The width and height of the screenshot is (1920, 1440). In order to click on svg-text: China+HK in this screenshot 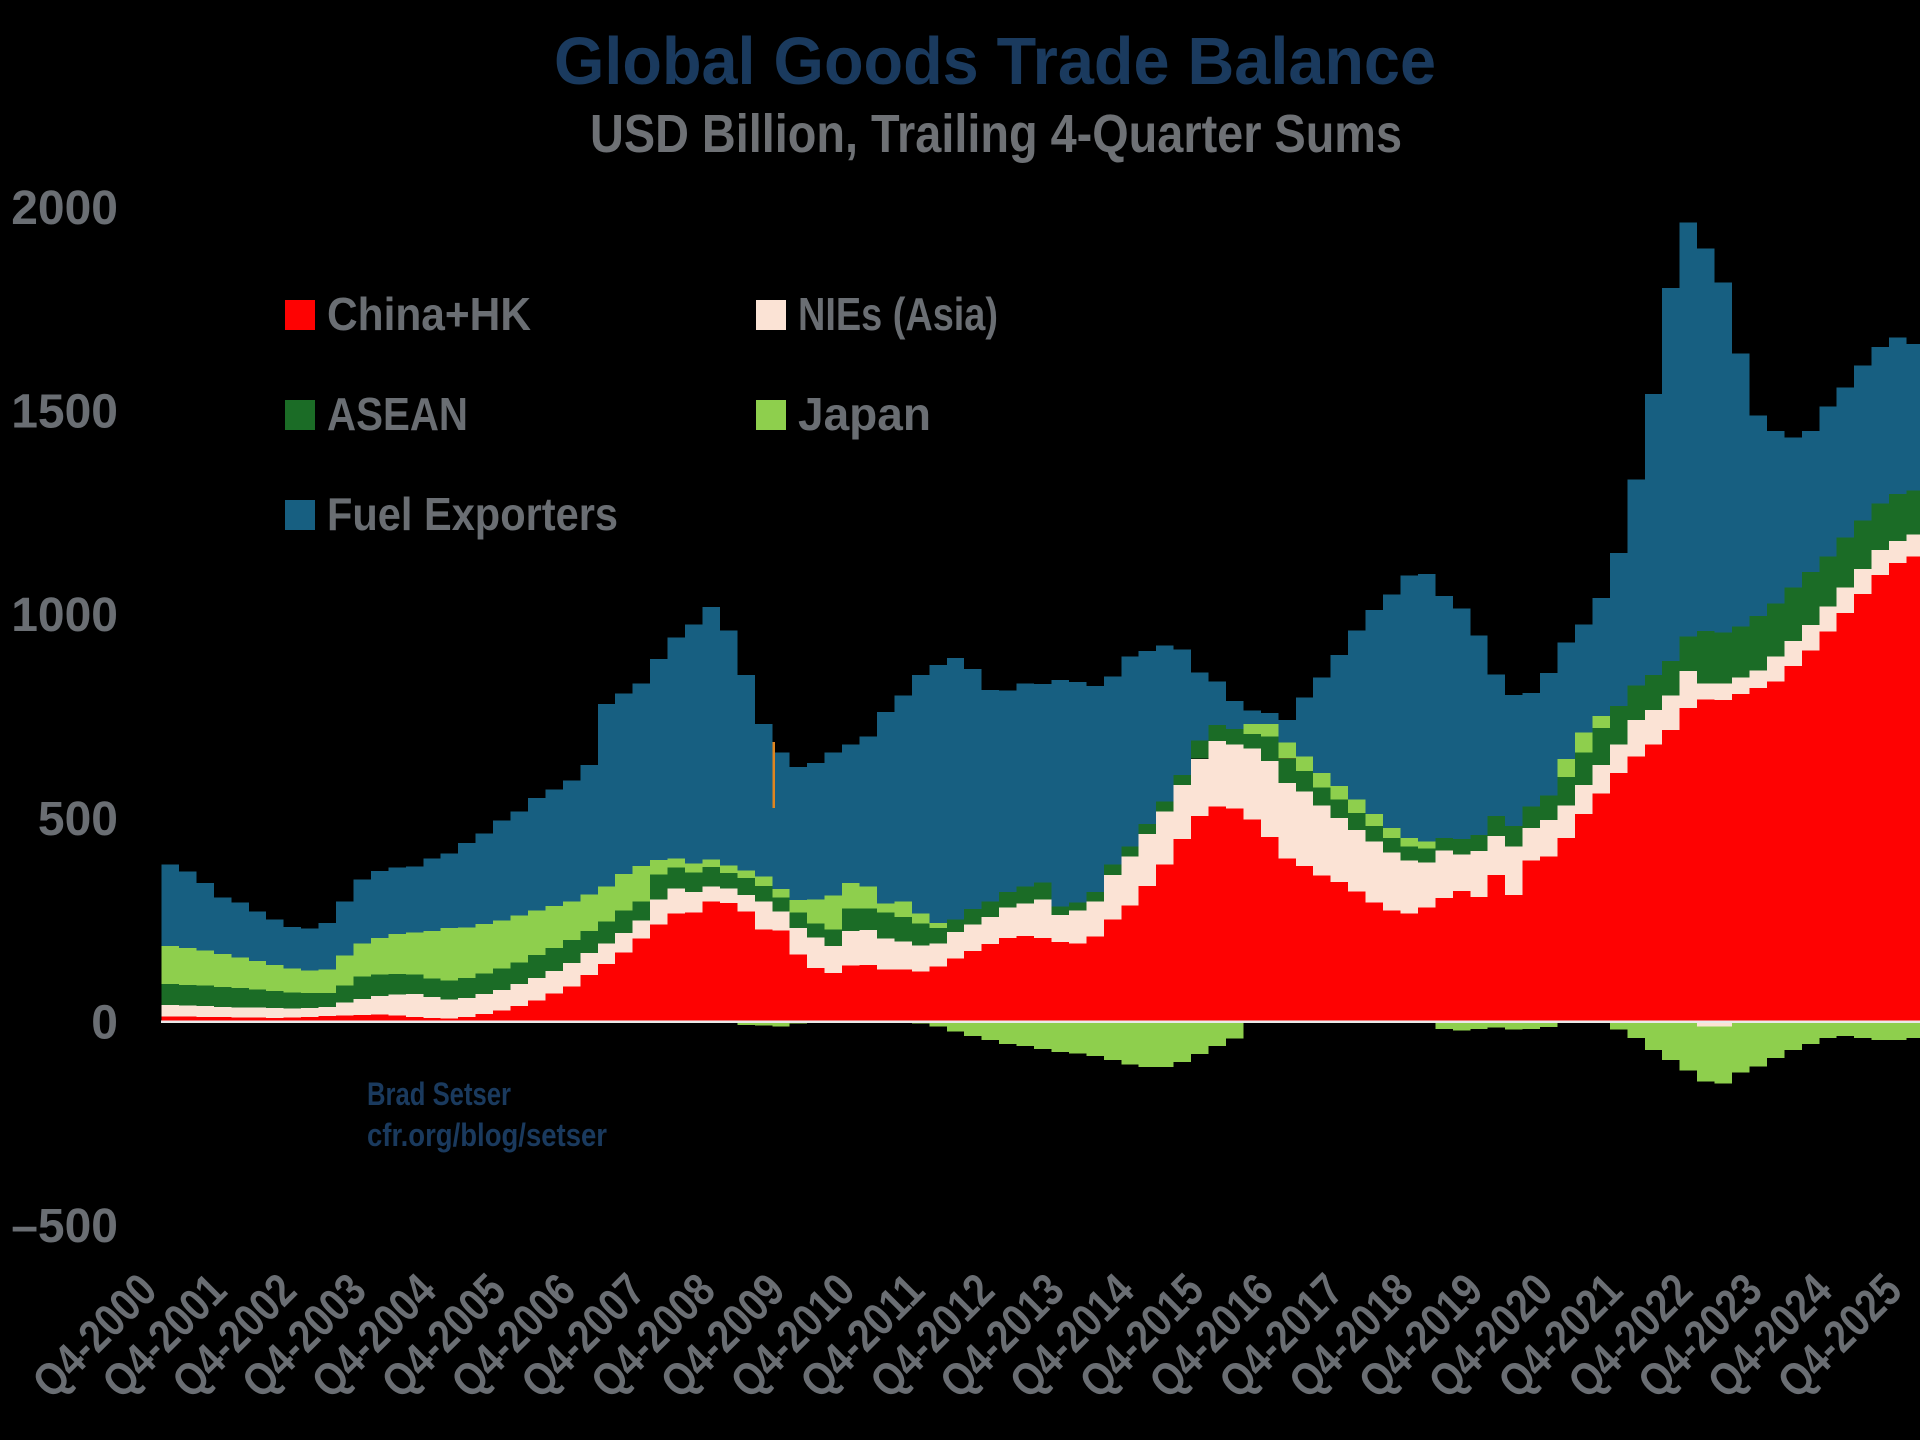, I will do `click(429, 314)`.